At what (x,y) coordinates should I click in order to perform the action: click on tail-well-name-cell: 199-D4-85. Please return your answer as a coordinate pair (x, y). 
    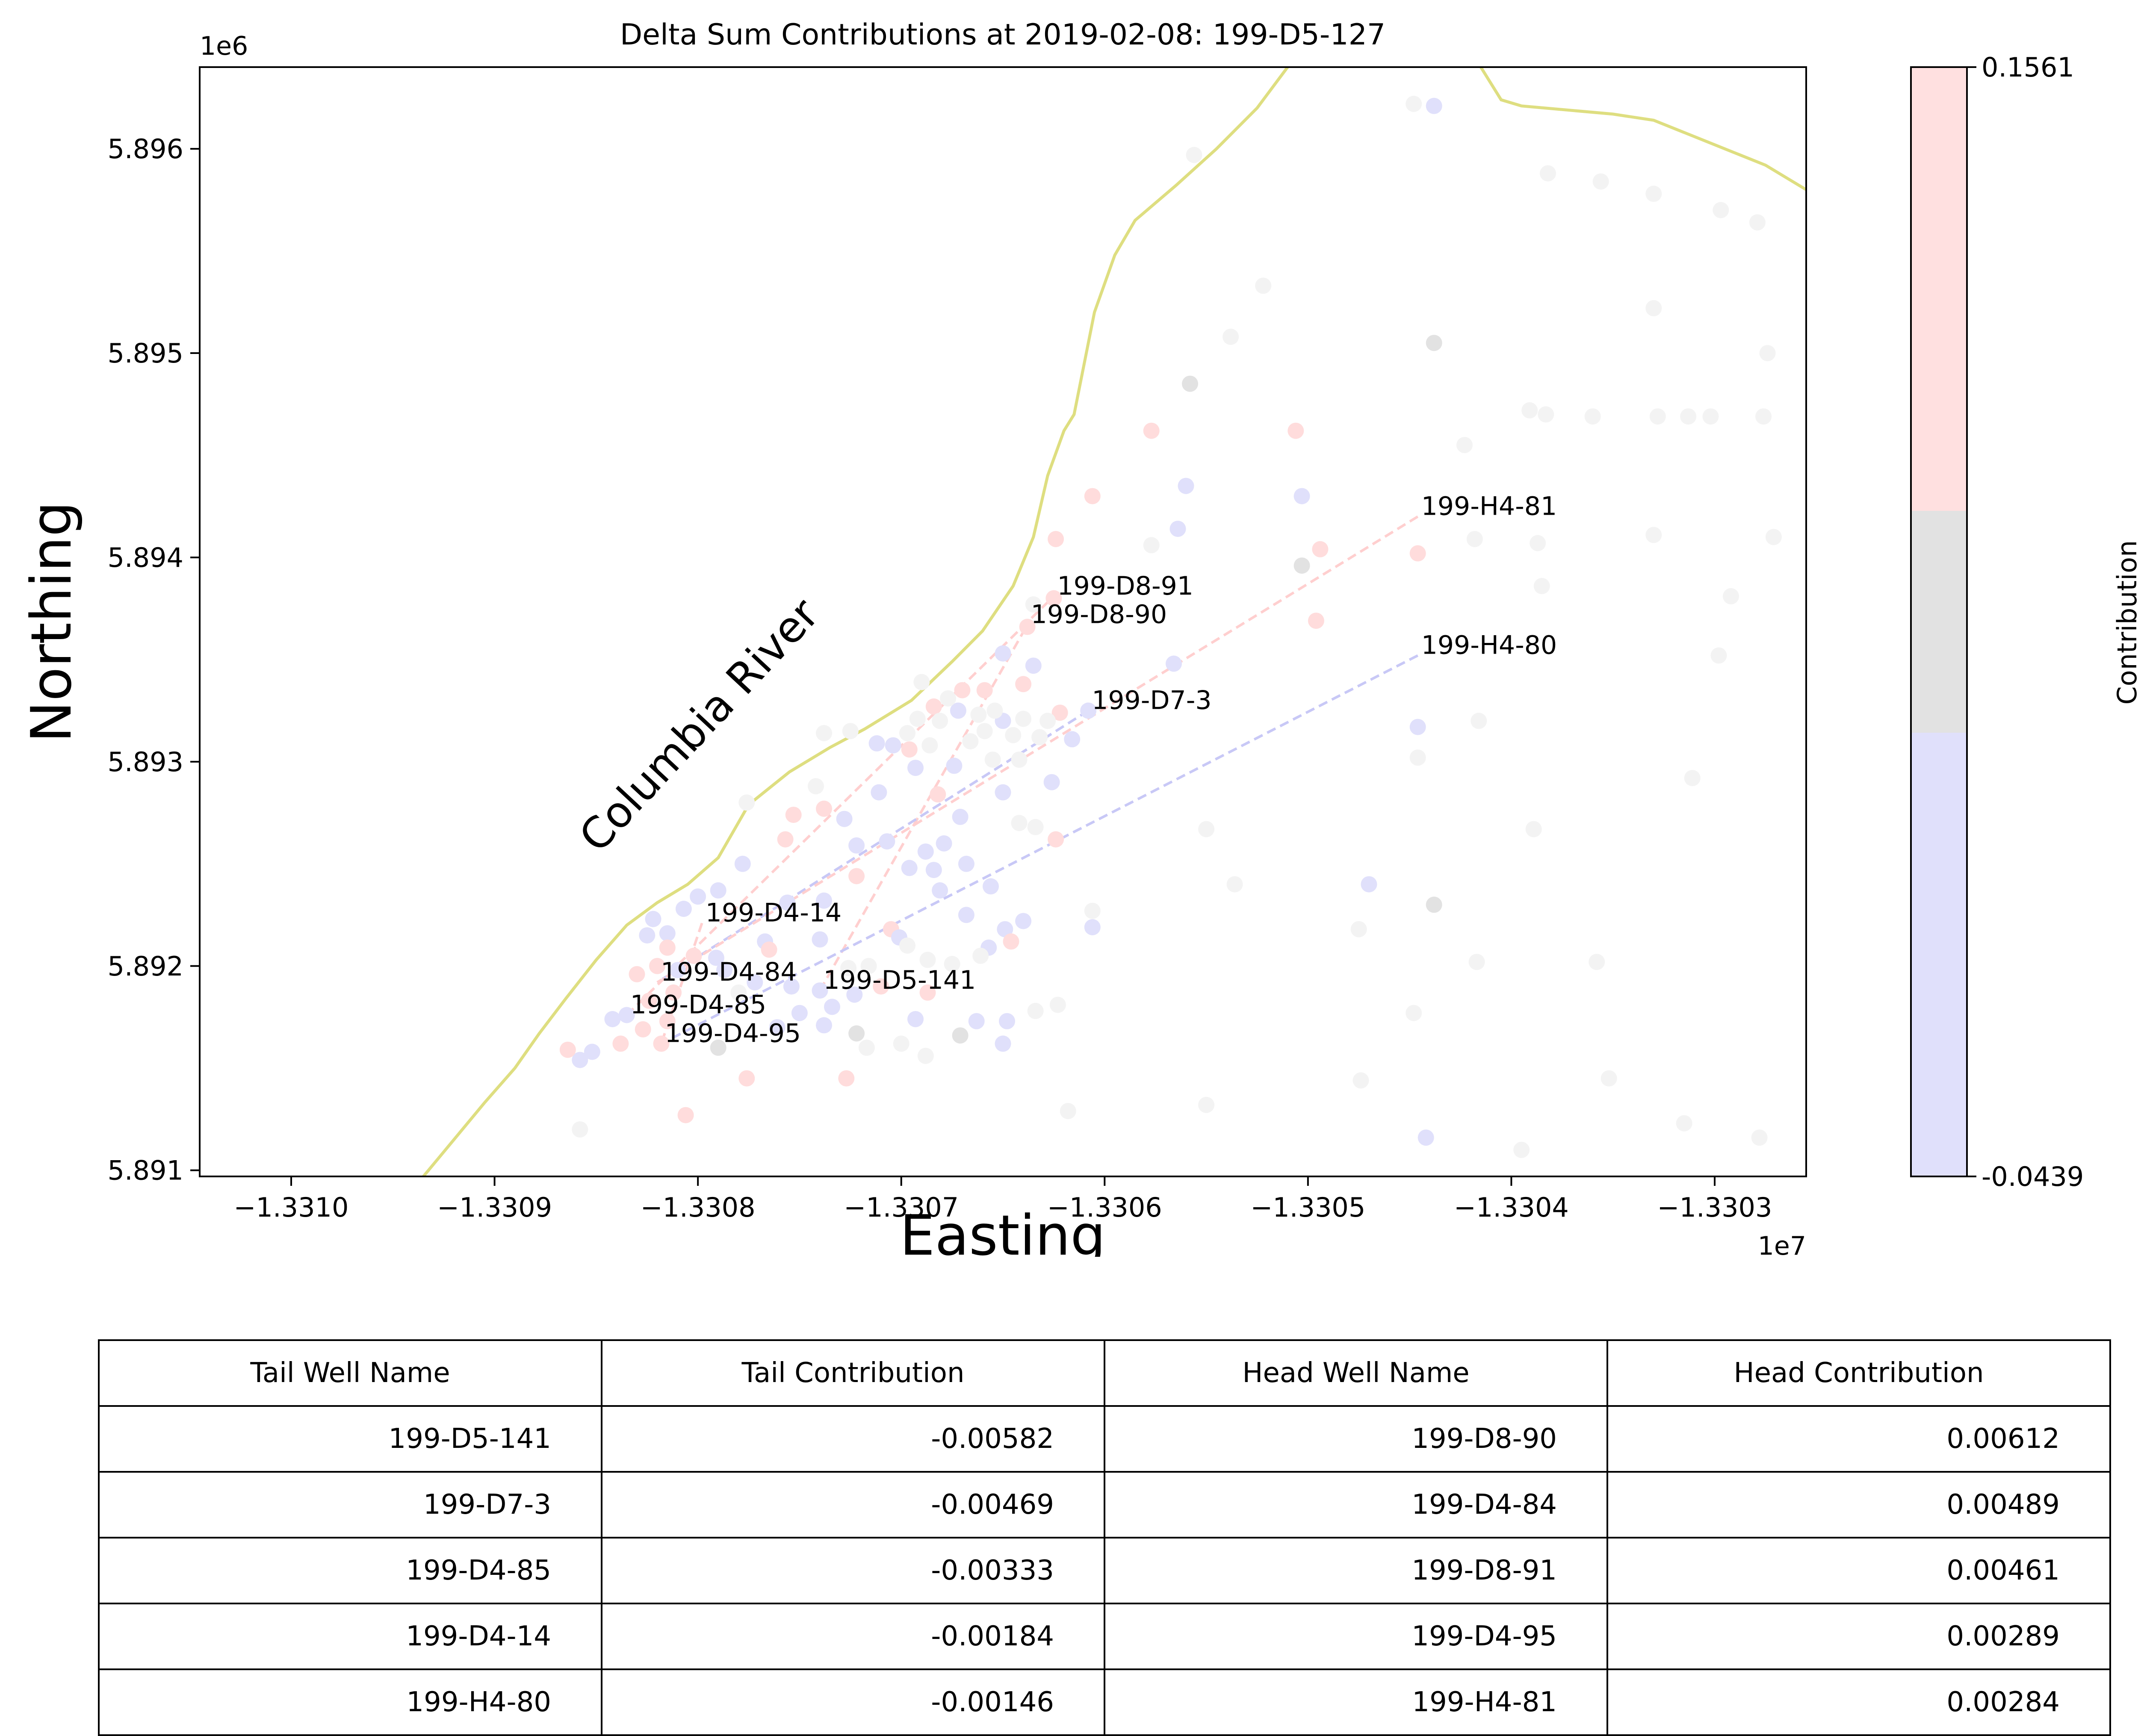
    Looking at the image, I should click on (350, 1571).